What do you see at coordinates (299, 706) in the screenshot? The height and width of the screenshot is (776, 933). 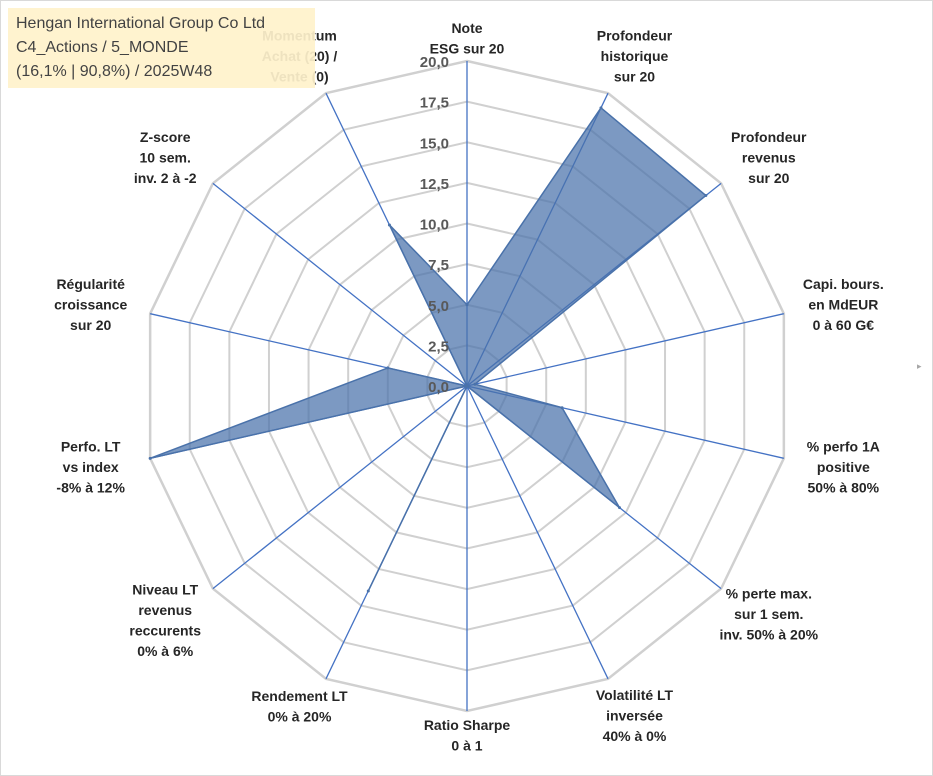 I see `axis-label: Rendement LT 0% à 20%` at bounding box center [299, 706].